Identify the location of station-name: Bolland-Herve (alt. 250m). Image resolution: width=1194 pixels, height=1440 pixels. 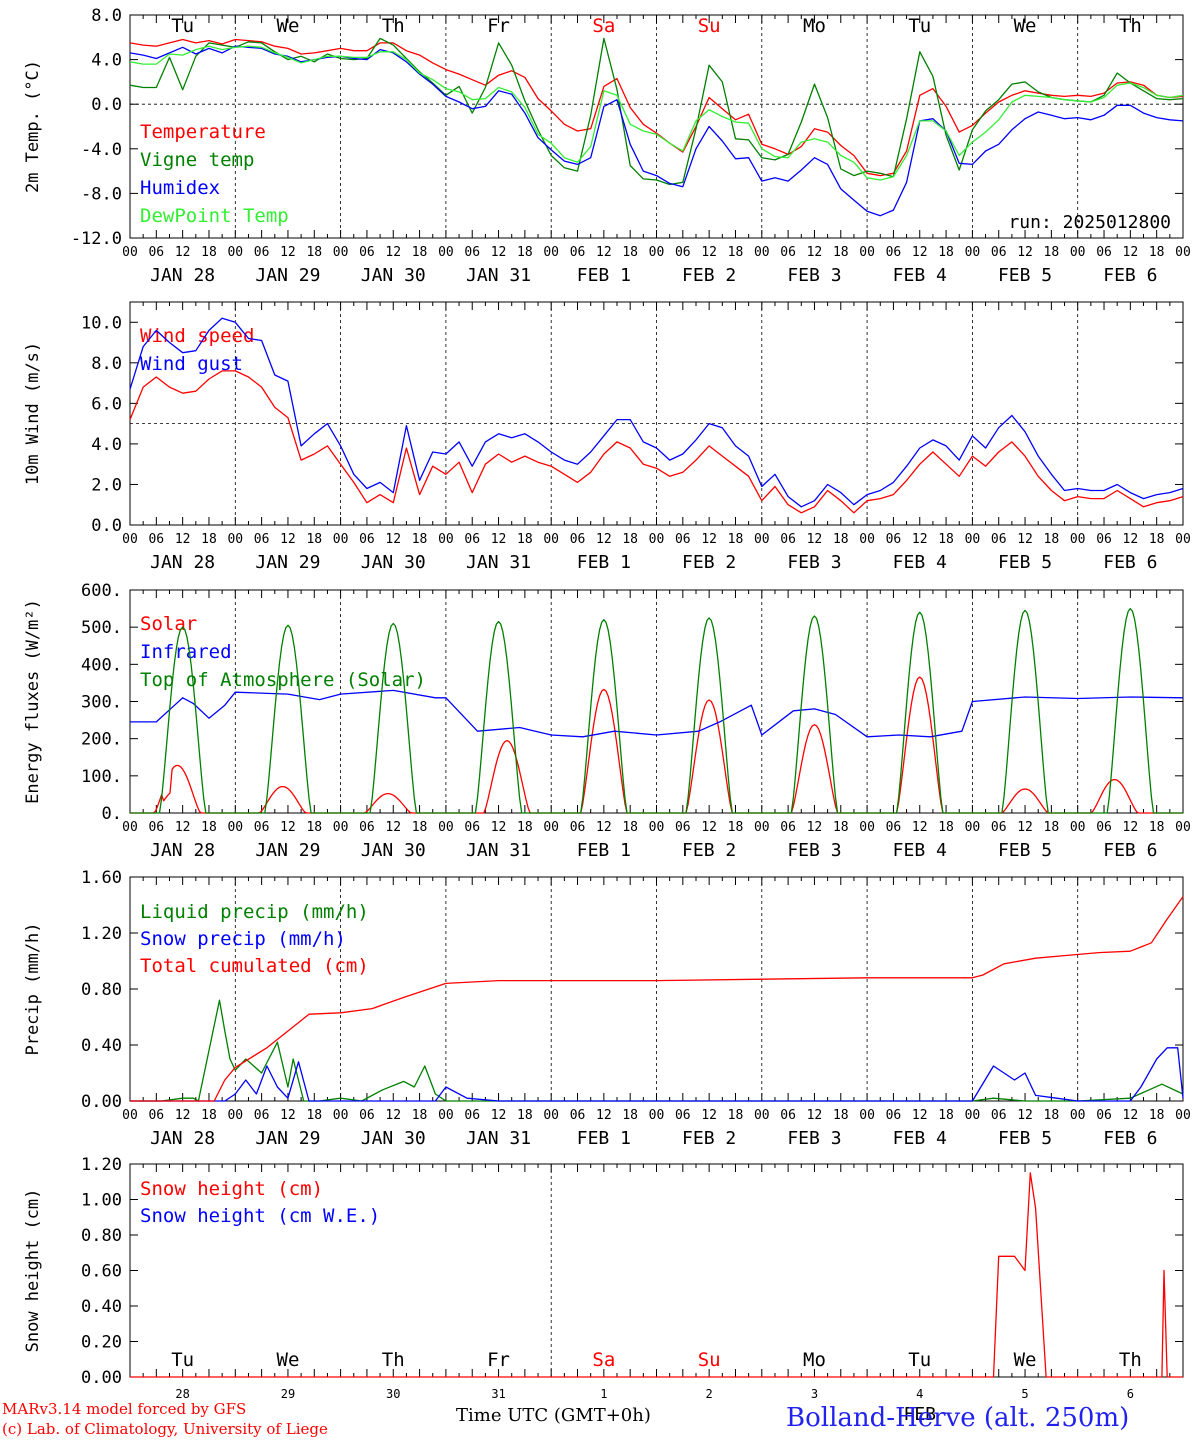
(958, 1418).